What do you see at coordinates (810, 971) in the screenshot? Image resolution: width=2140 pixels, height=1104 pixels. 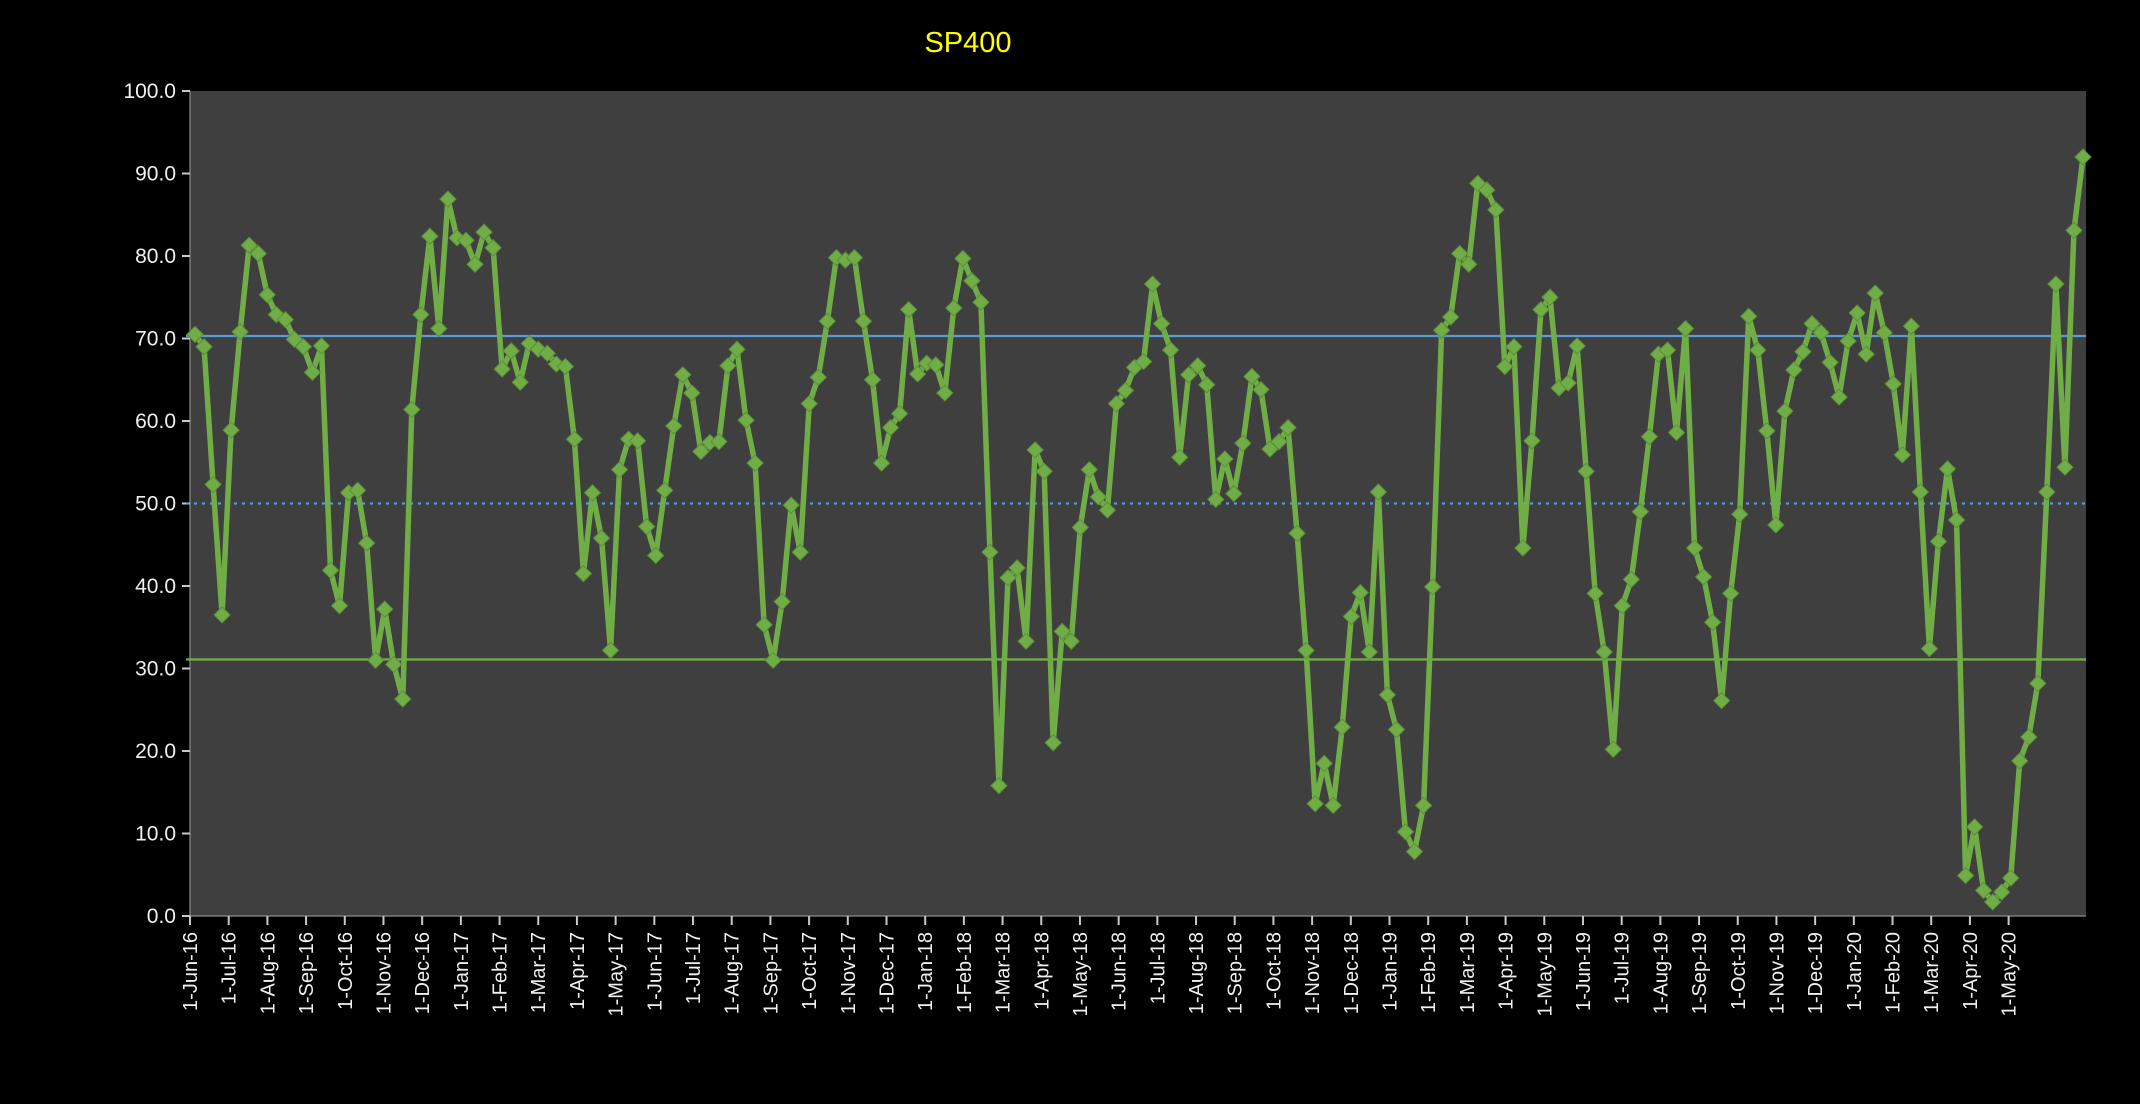 I see `x-axis-label: 1-Oct-17` at bounding box center [810, 971].